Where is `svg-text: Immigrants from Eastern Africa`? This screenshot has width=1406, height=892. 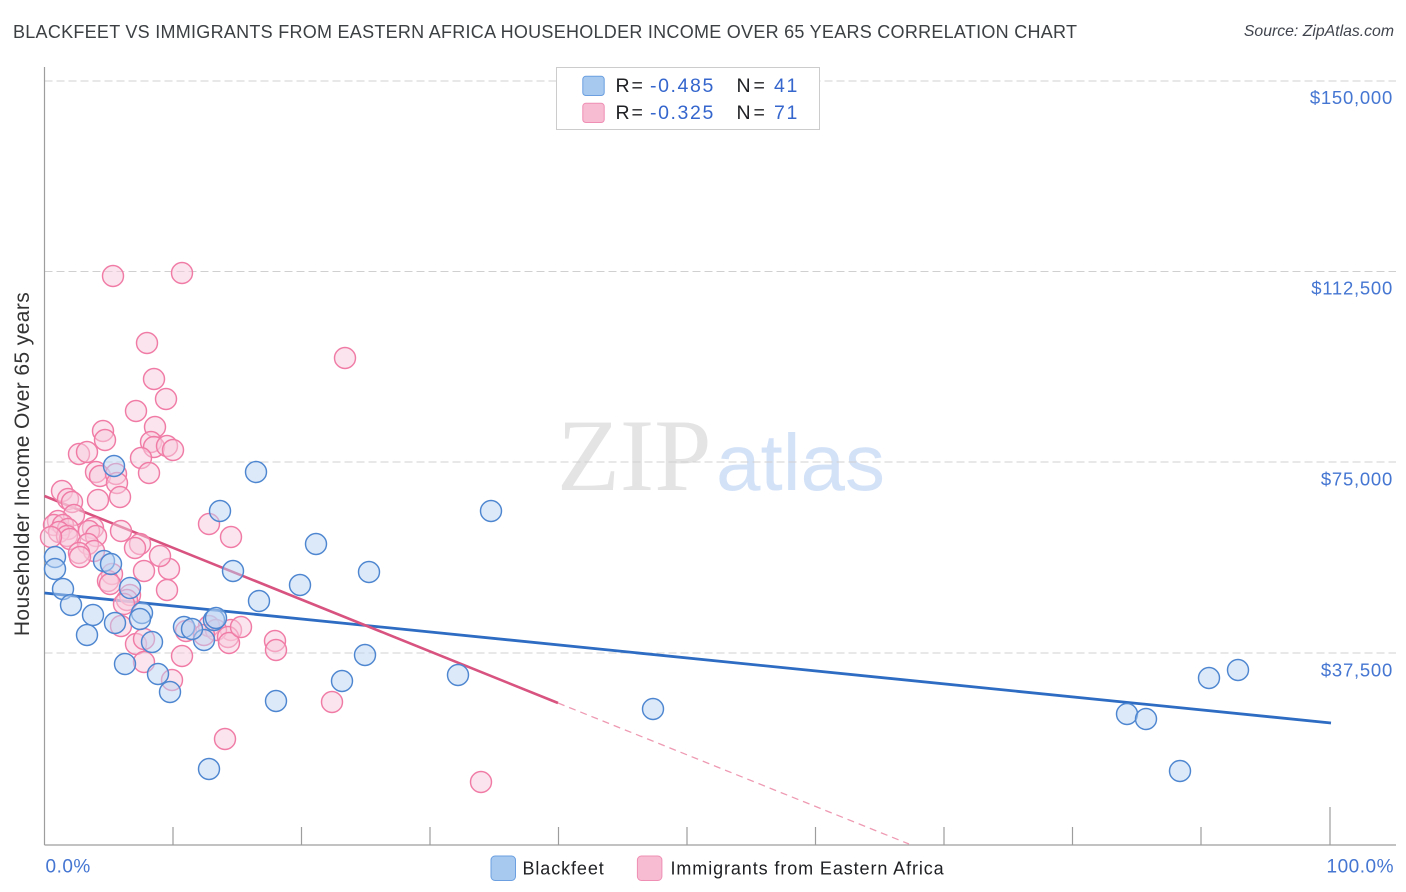
svg-text: Immigrants from Eastern Africa is located at coordinates (808, 869).